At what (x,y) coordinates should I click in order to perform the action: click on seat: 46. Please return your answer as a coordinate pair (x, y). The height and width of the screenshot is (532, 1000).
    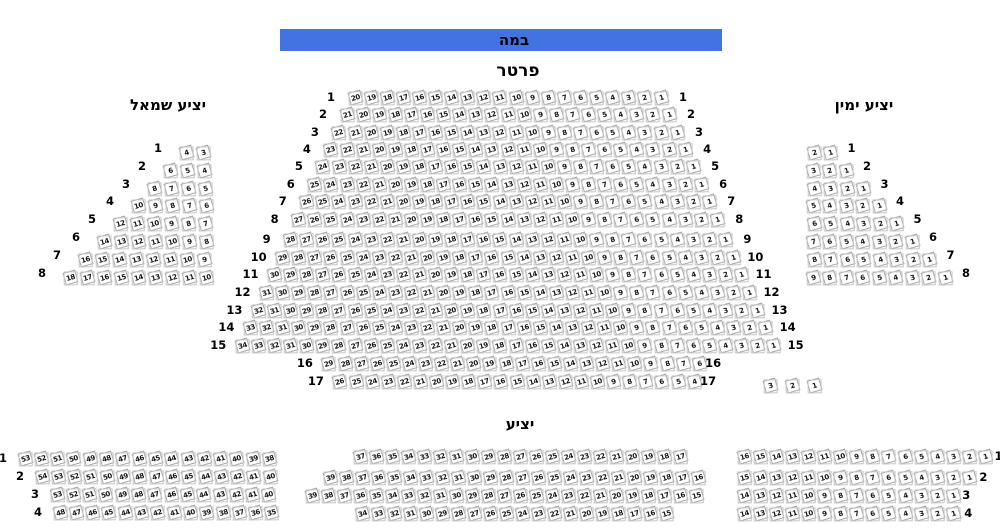
    Looking at the image, I should click on (172, 476).